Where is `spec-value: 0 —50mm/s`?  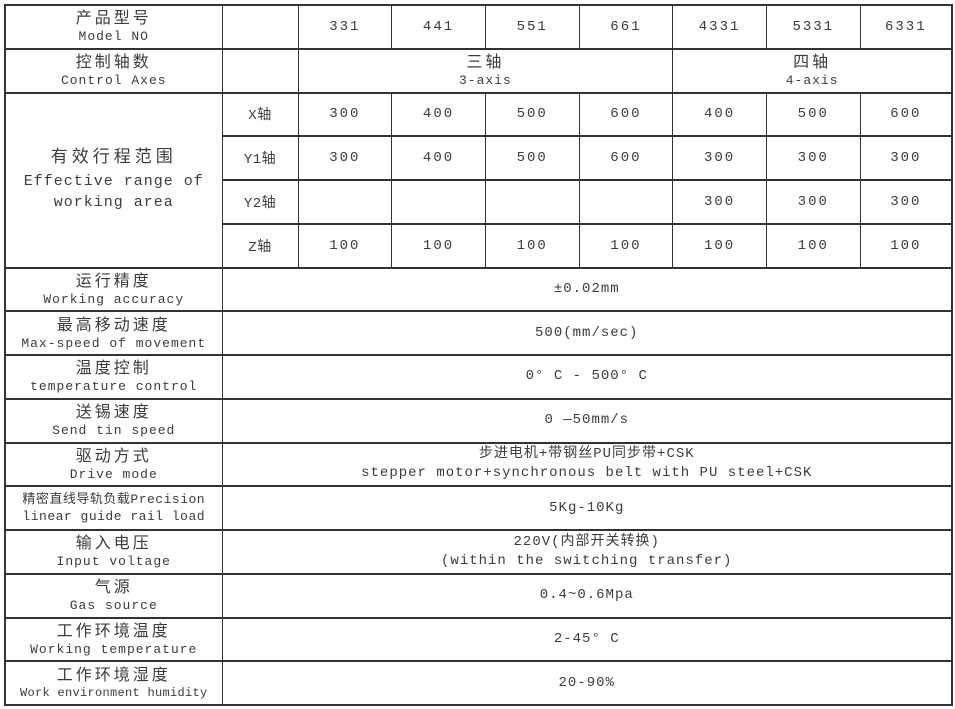
spec-value: 0 —50mm/s is located at coordinates (587, 420).